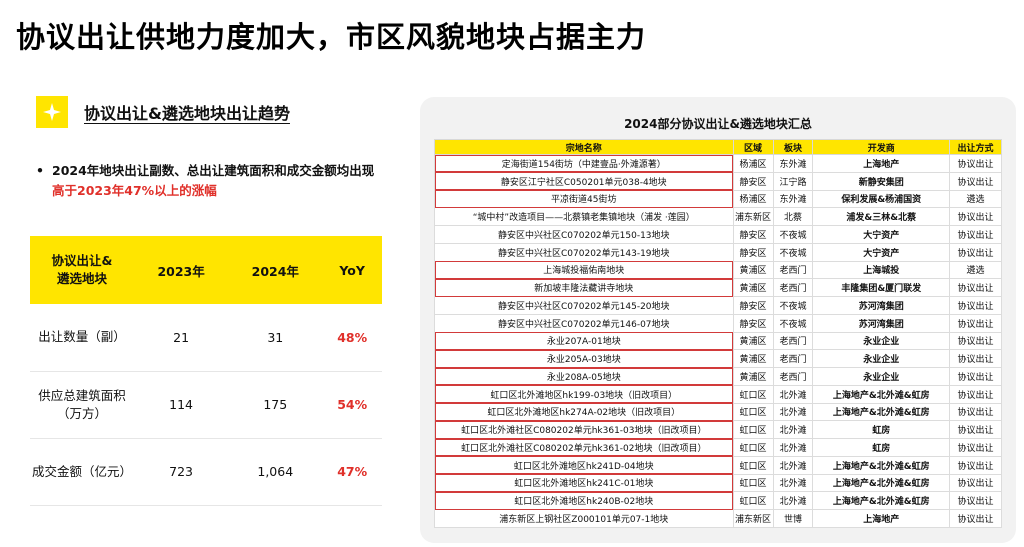 The width and height of the screenshot is (1024, 547). I want to click on plots-table-title: 2024部分协议出让&遴选地块汇总, so click(718, 124).